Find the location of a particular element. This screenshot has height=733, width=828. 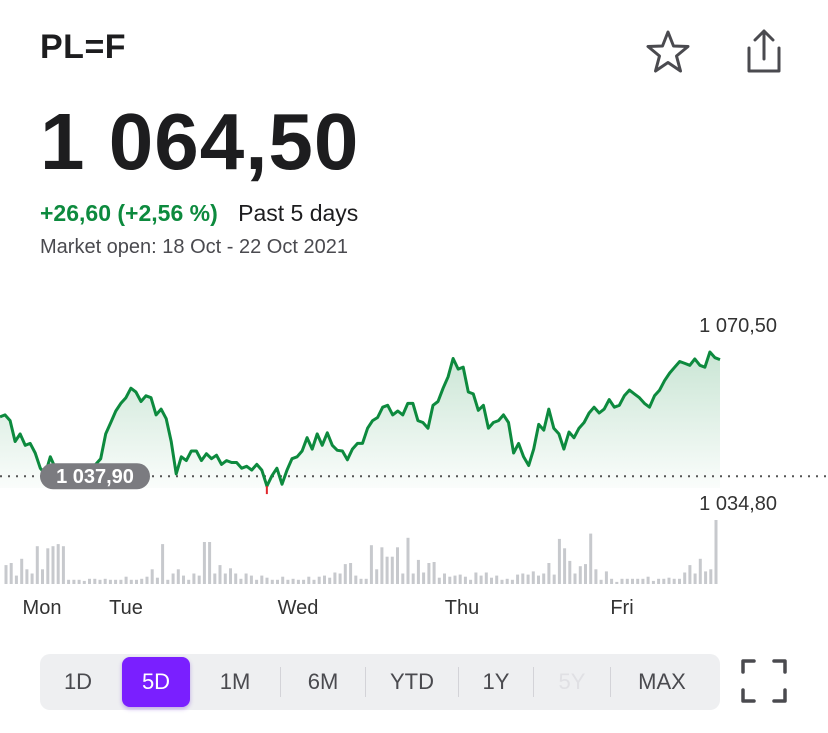

range-6m: 6M is located at coordinates (323, 681).